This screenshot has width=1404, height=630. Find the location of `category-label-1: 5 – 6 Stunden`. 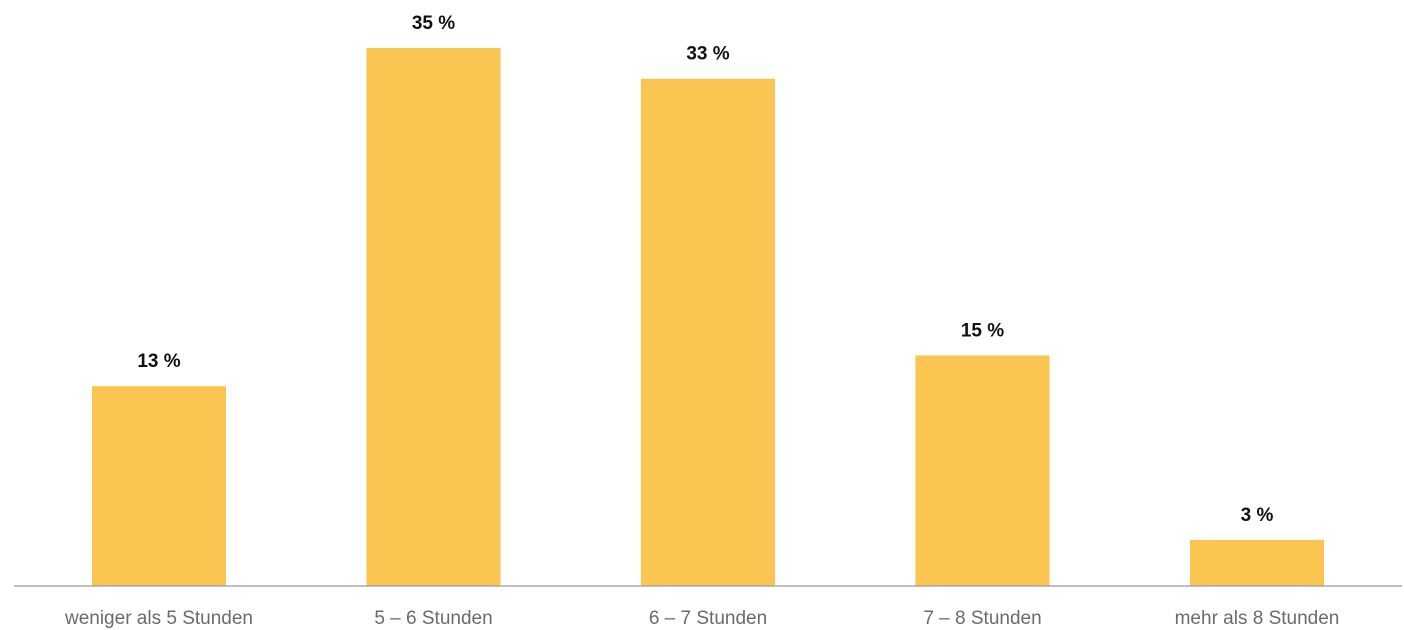

category-label-1: 5 – 6 Stunden is located at coordinates (433, 618).